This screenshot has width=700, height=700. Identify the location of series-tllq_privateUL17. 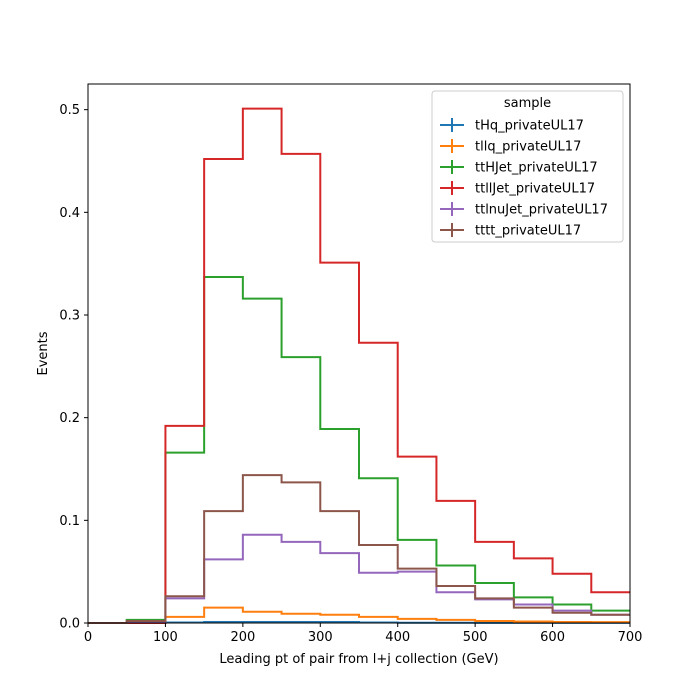
(359, 615).